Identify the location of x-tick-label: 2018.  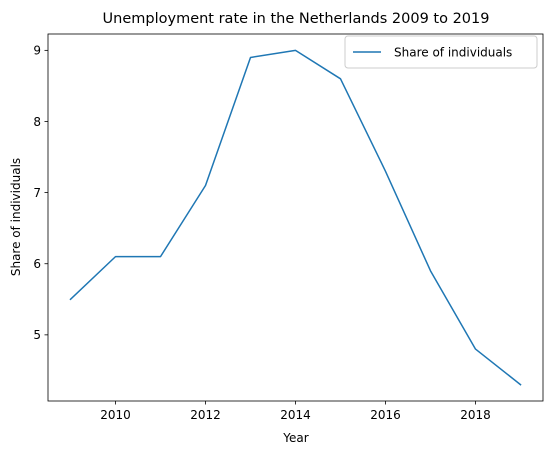
(475, 415).